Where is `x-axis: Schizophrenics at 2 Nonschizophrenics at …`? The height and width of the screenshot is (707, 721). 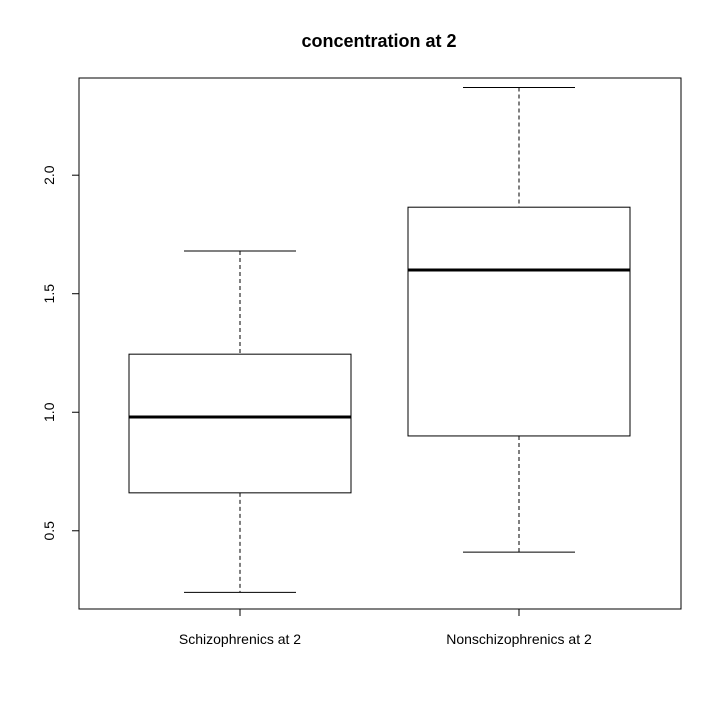
x-axis: Schizophrenics at 2 Nonschizophrenics at … is located at coordinates (385, 628).